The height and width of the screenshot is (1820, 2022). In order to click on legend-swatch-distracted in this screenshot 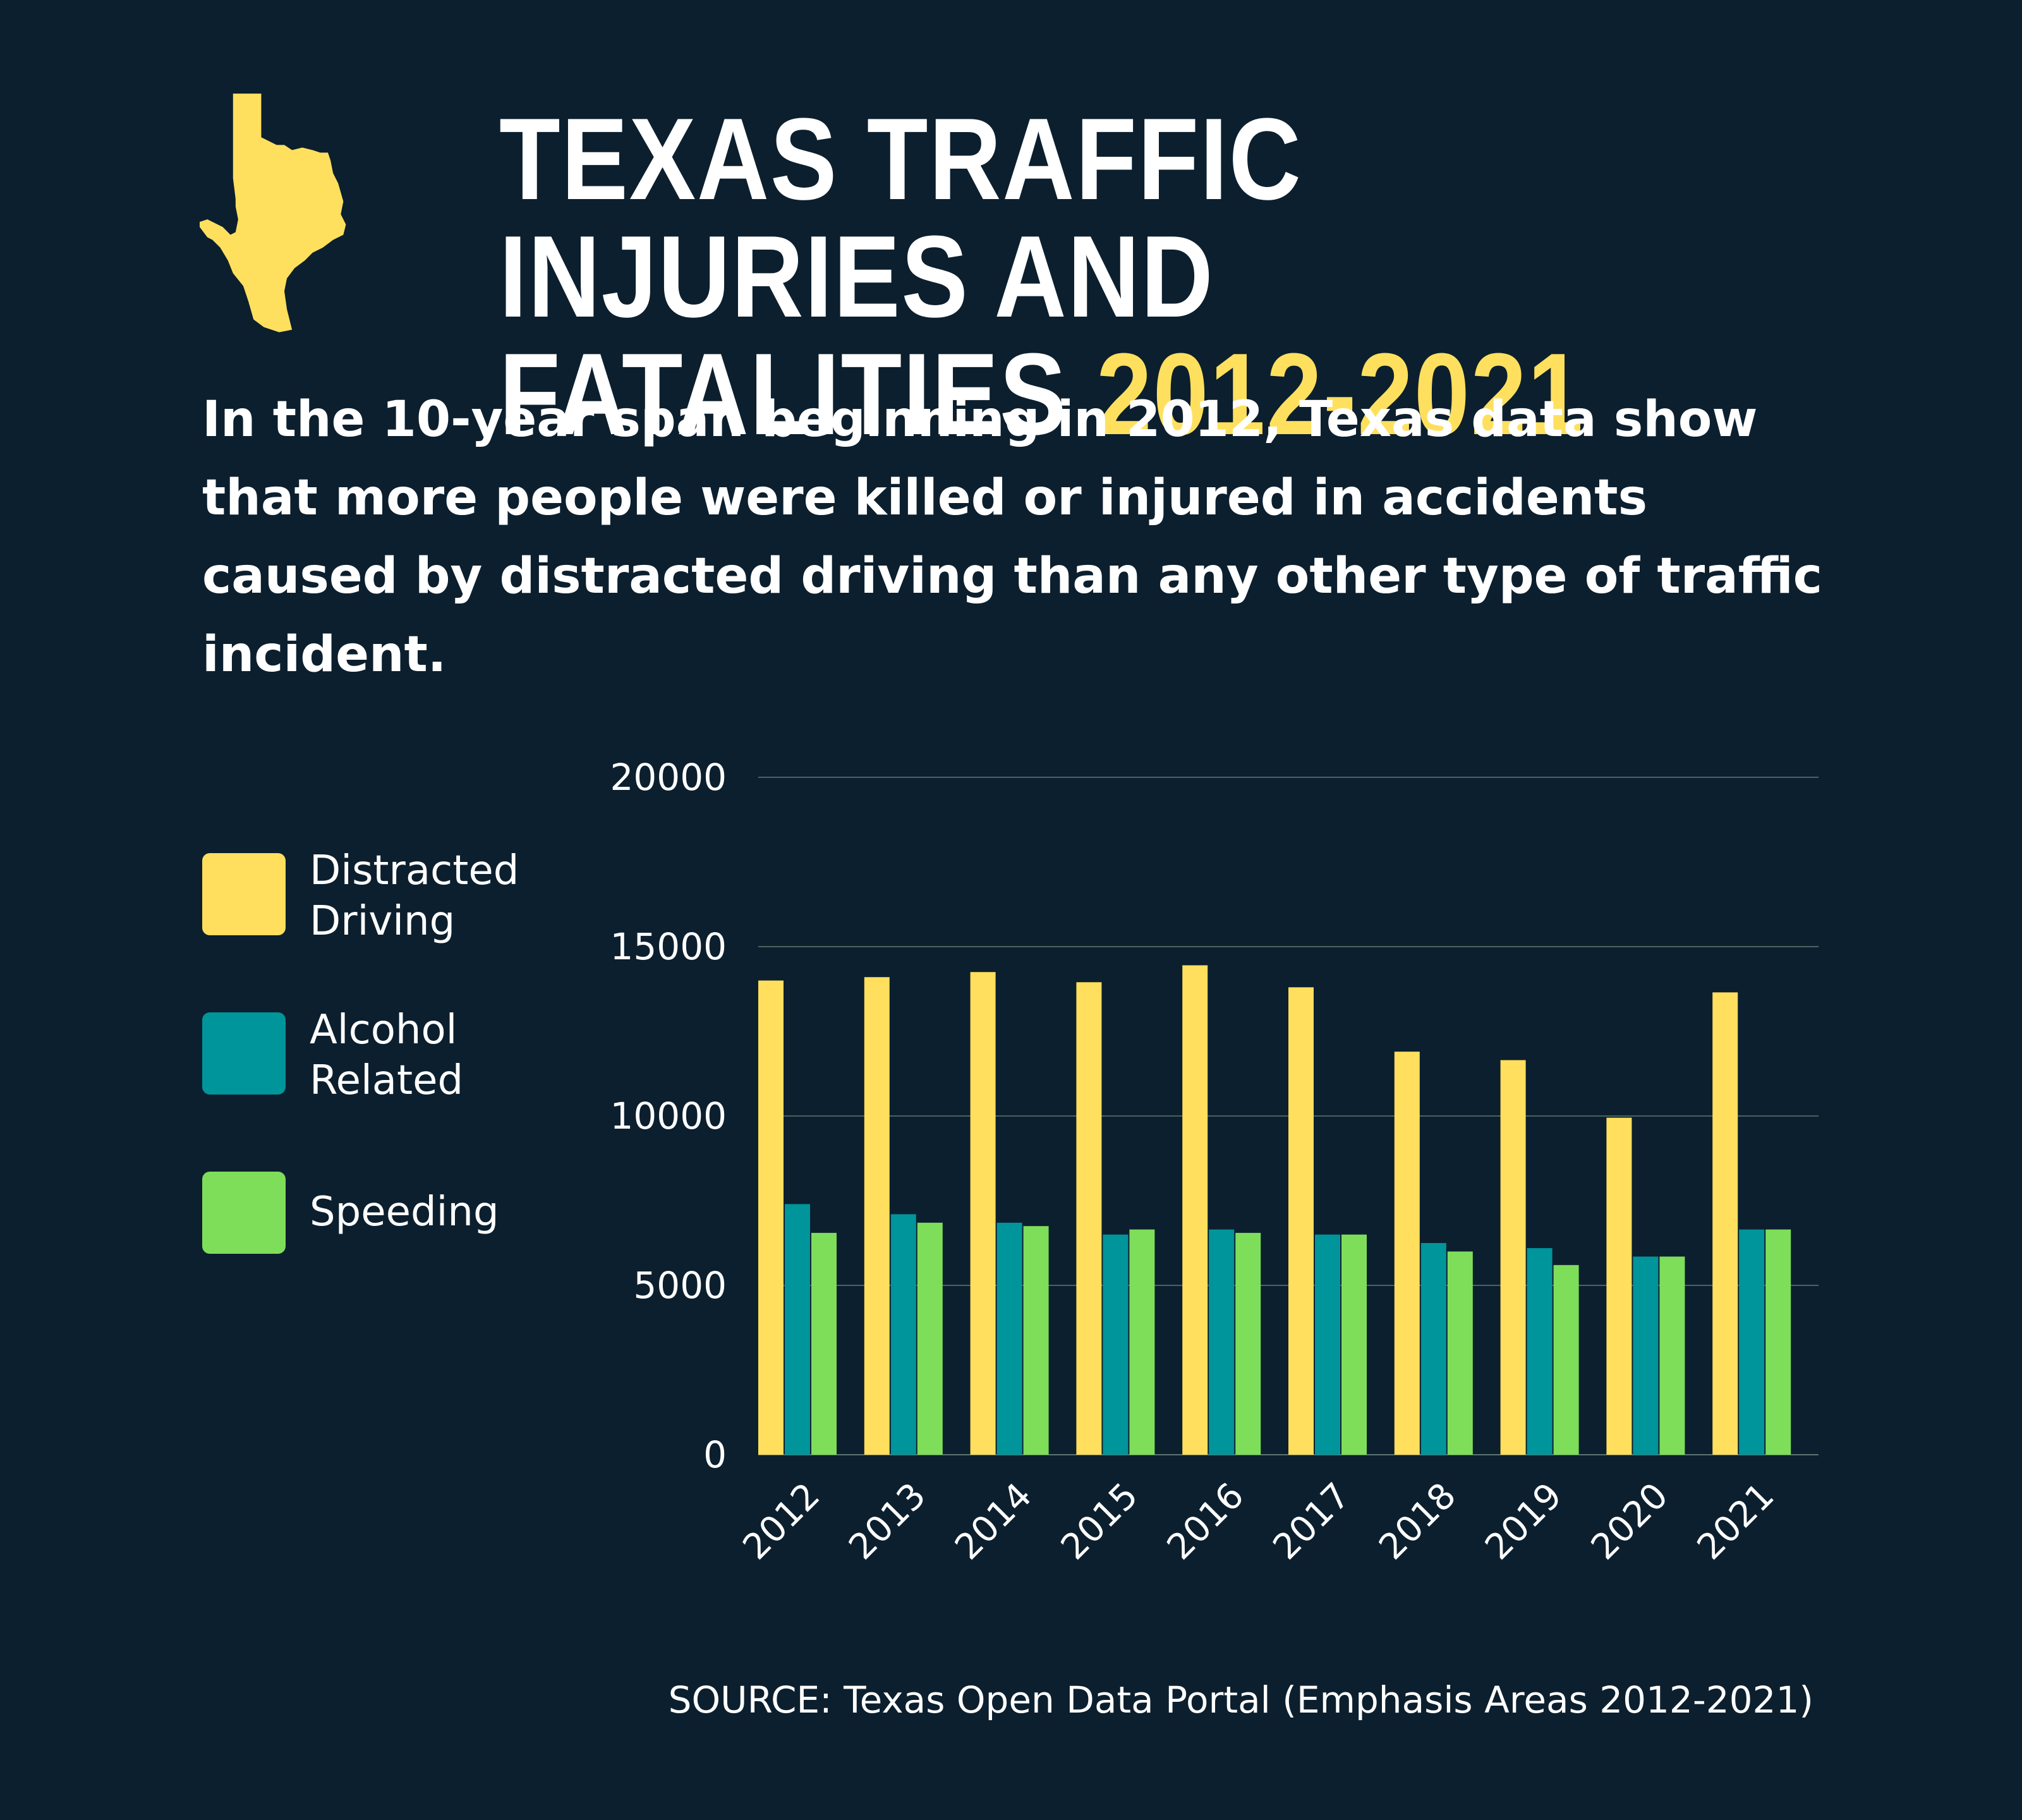, I will do `click(244, 894)`.